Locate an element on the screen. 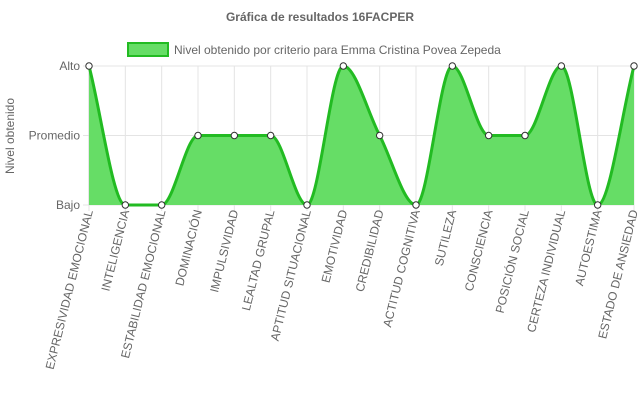  x-tick-label: EMOTIVIDAD is located at coordinates (335, 246).